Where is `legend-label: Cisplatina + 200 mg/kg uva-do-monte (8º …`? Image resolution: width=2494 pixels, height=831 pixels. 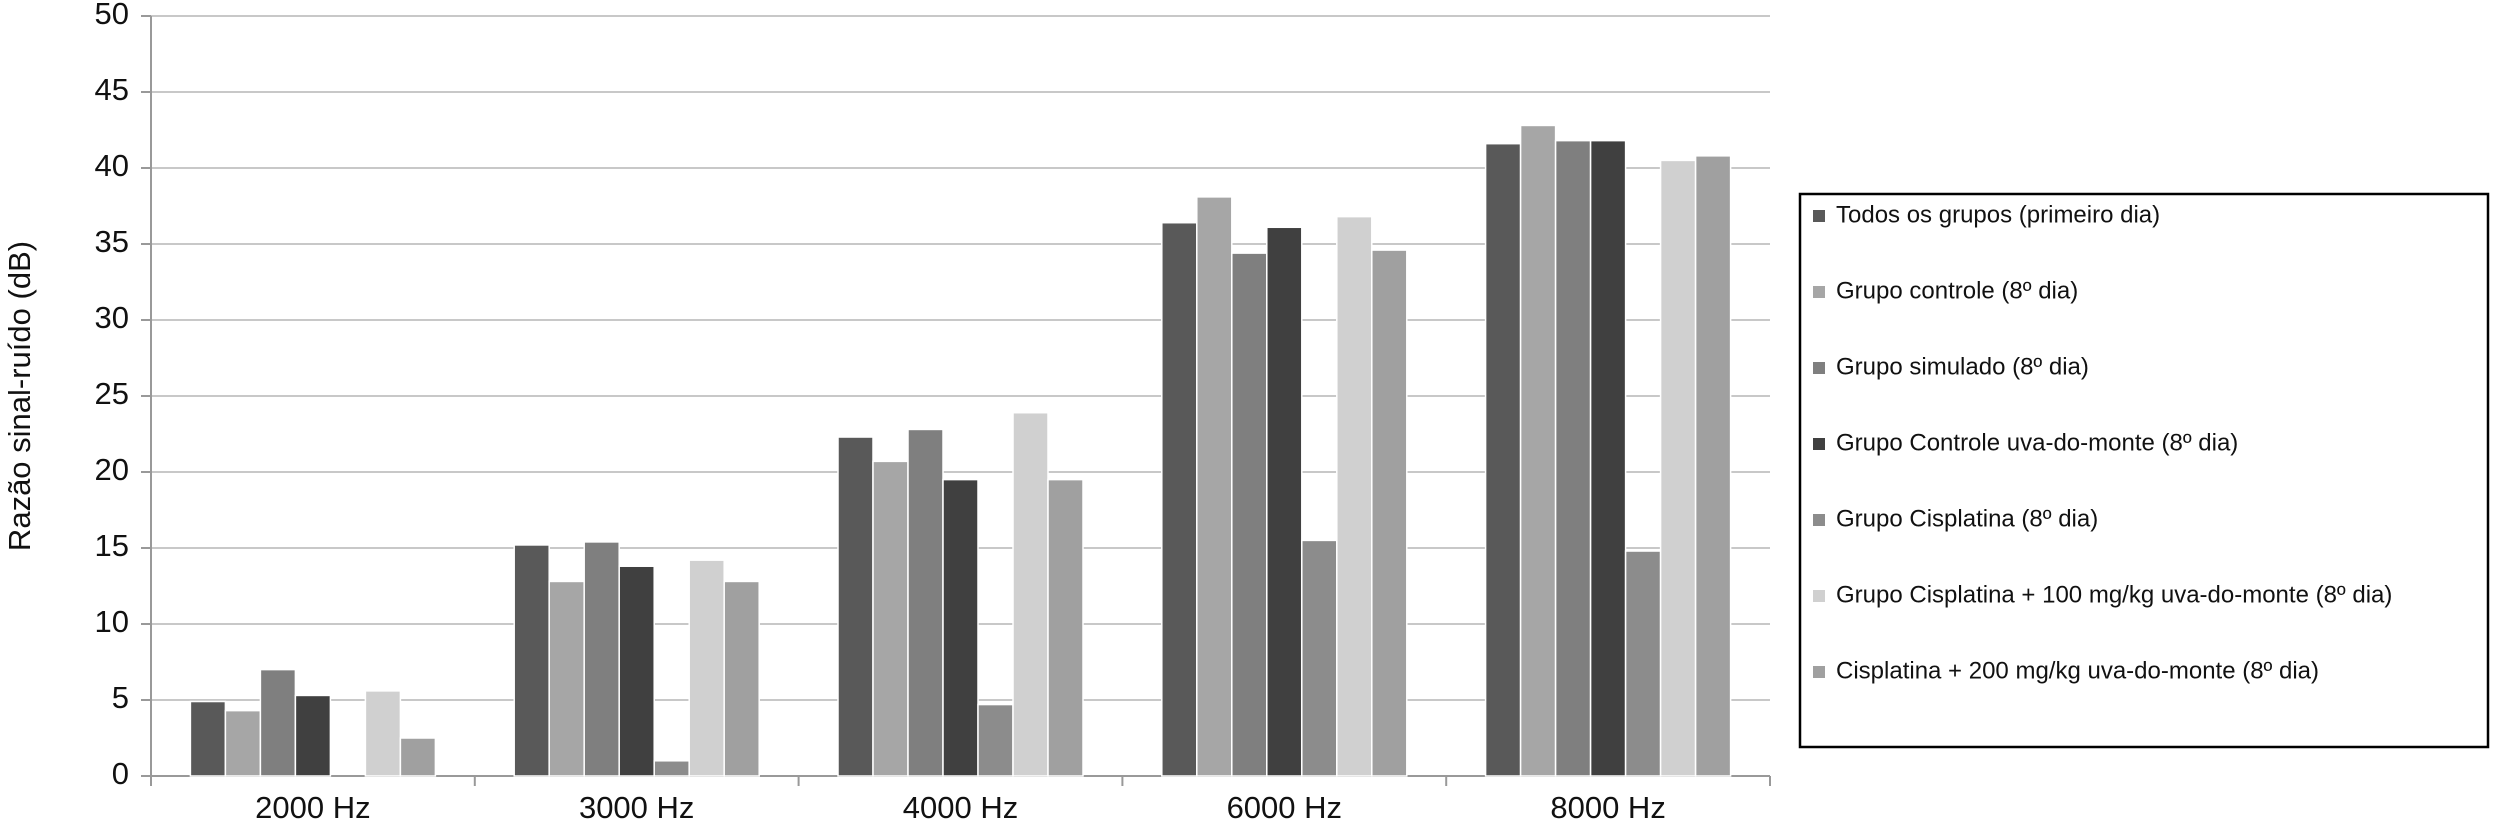
legend-label: Cisplatina + 200 mg/kg uva-do-monte (8º … is located at coordinates (2077, 670).